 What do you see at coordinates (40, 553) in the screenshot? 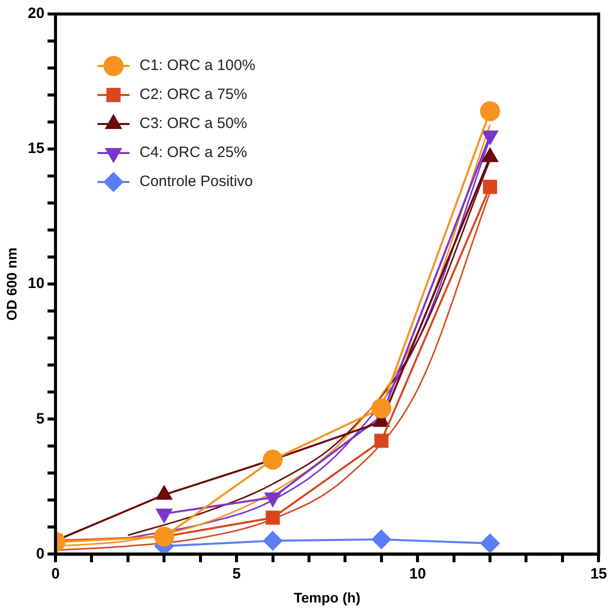
I see `y-tick-label: 0` at bounding box center [40, 553].